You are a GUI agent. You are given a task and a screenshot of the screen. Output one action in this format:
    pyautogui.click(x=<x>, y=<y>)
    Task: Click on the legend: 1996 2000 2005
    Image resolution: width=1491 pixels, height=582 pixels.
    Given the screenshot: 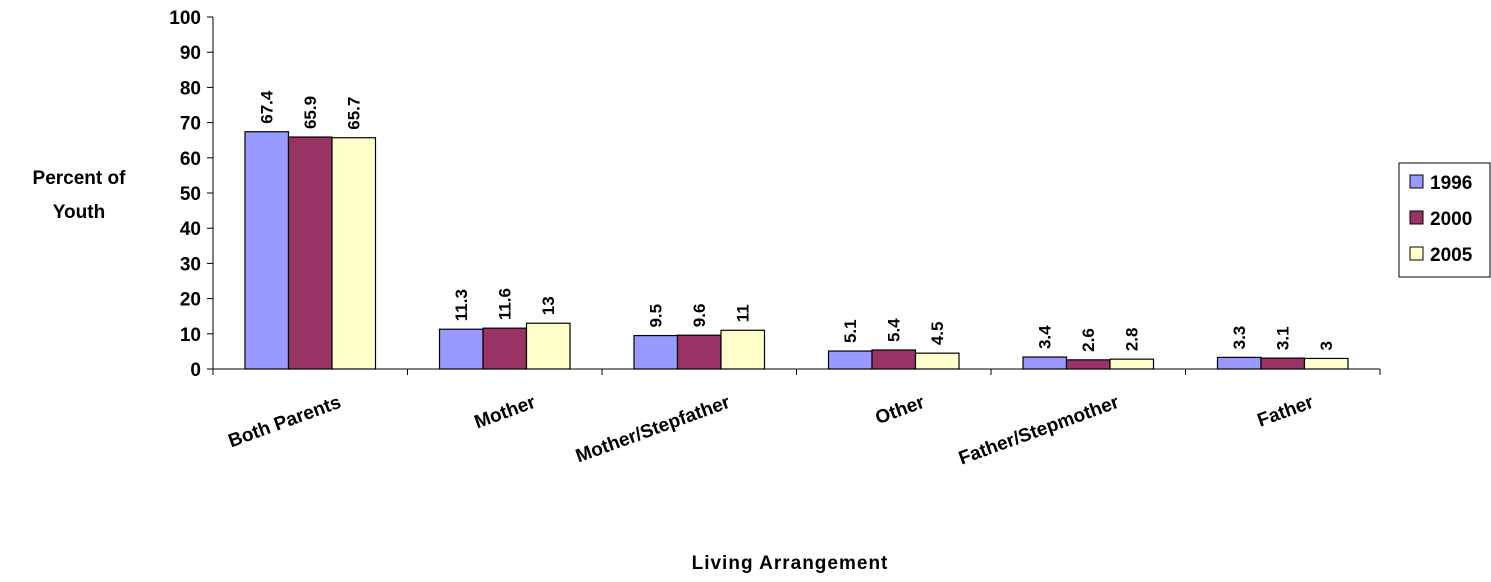 What is the action you would take?
    pyautogui.click(x=1444, y=220)
    